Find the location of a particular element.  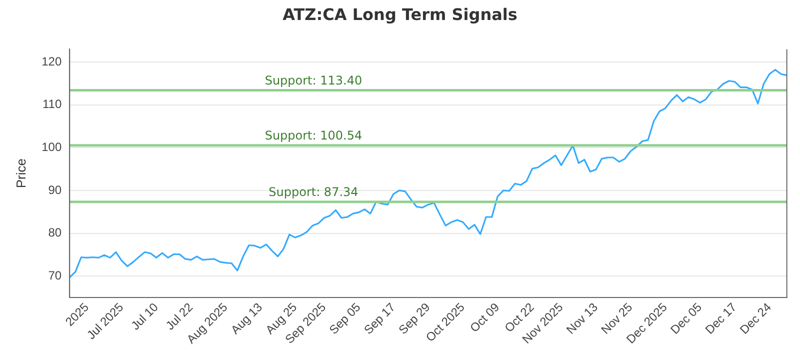

y-tick-label: 90 is located at coordinates (55, 189).